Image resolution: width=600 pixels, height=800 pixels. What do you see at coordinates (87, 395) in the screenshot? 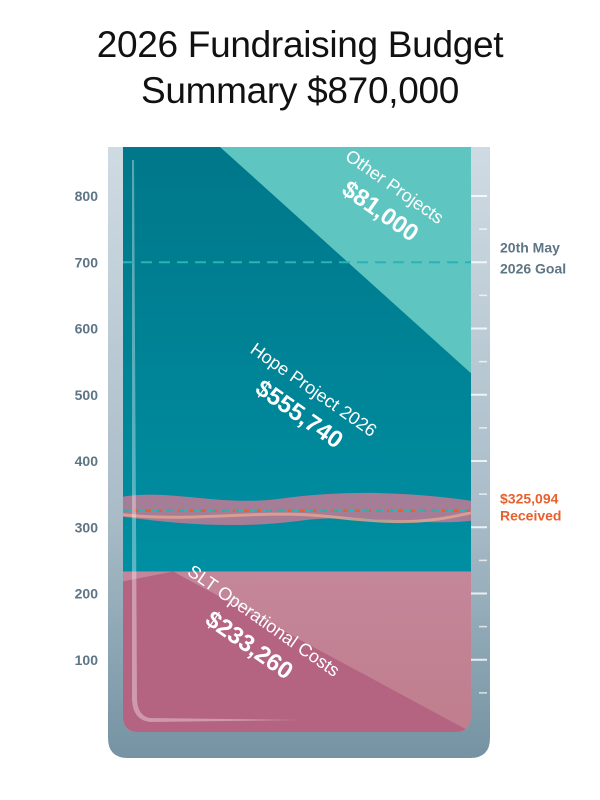
I see `y-tick-label: 500` at bounding box center [87, 395].